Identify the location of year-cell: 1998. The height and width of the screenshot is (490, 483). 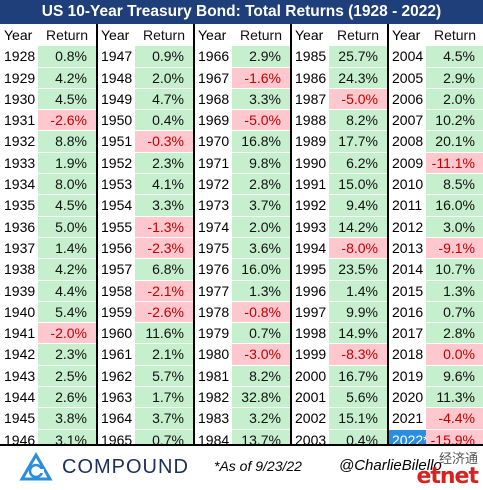
(310, 333).